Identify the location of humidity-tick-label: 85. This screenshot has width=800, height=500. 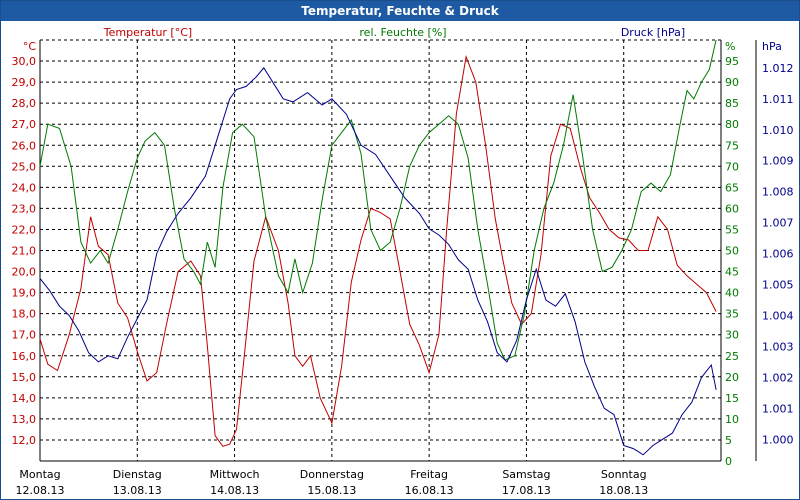
(732, 103).